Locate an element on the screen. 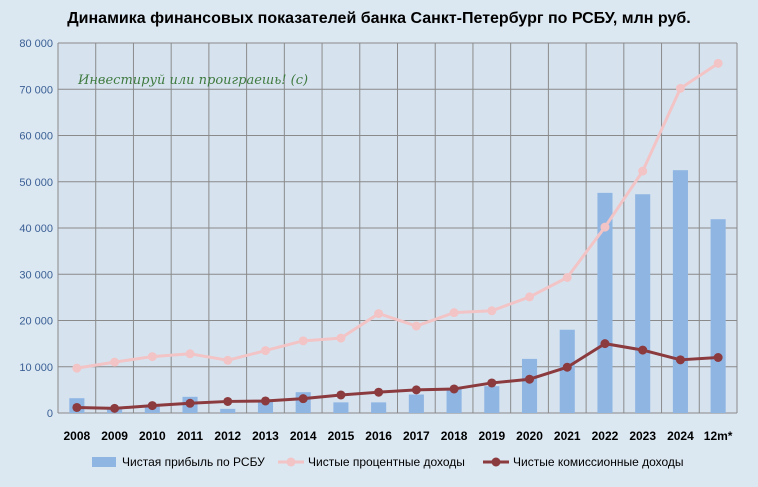 Image resolution: width=758 pixels, height=487 pixels. x-tick-label: 2011 is located at coordinates (190, 436).